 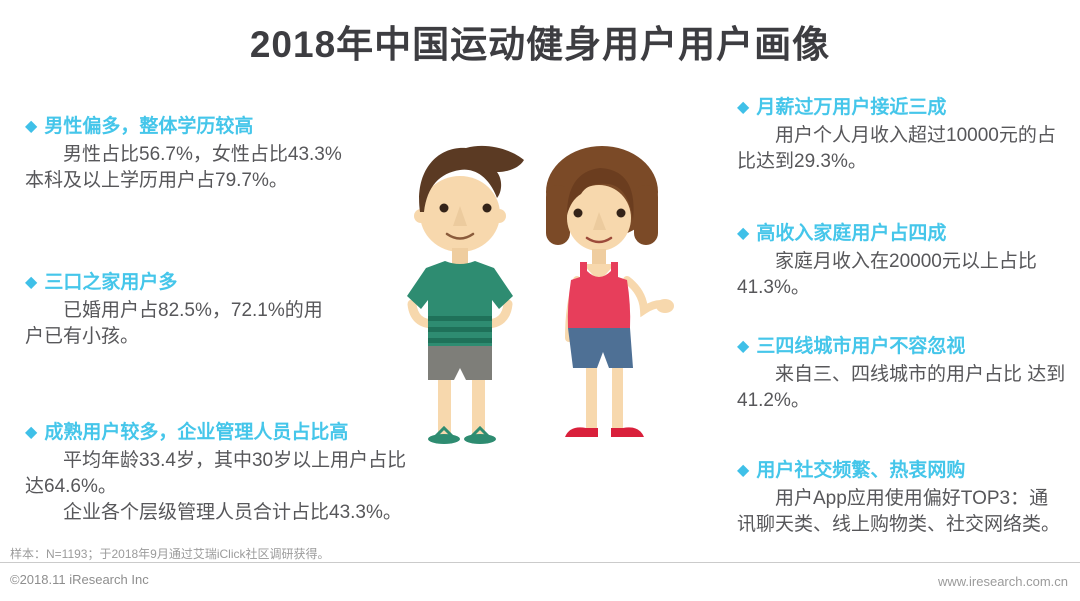 I want to click on block-body-text: 来自三、四线城市的用户占比 达到 41.2%。, so click(x=901, y=387).